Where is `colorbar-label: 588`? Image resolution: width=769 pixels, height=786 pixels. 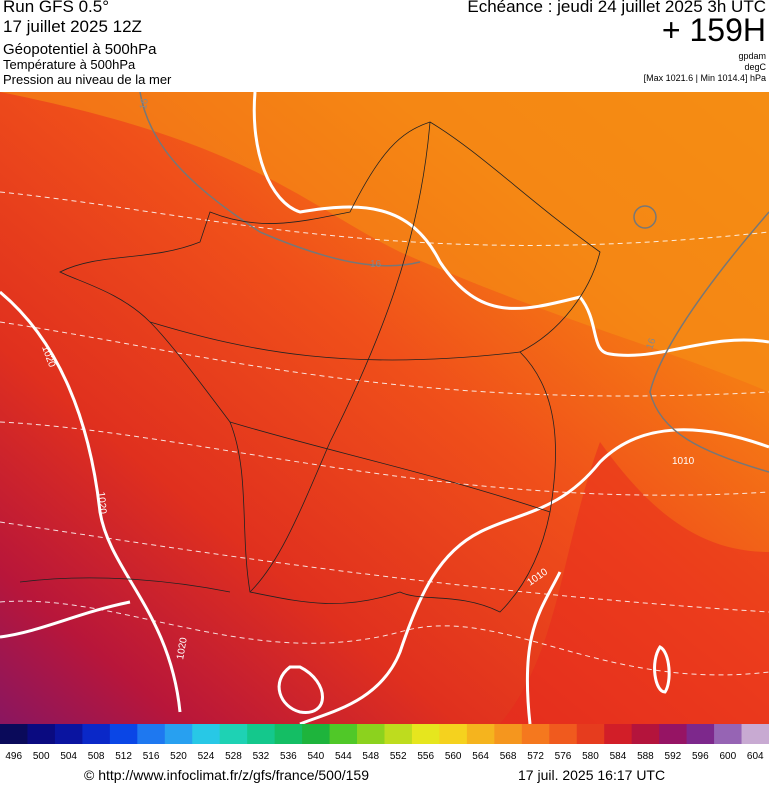
colorbar-label: 588 is located at coordinates (645, 756).